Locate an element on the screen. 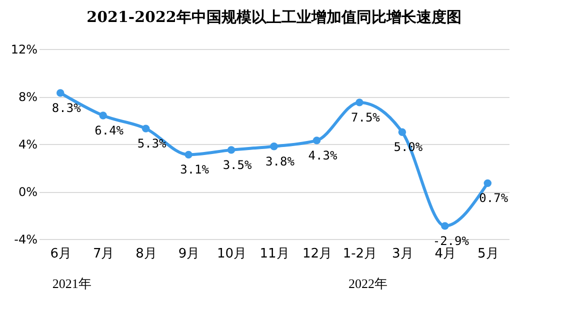 Image resolution: width=576 pixels, height=326 pixels. x-tick-label: 10月 is located at coordinates (232, 254).